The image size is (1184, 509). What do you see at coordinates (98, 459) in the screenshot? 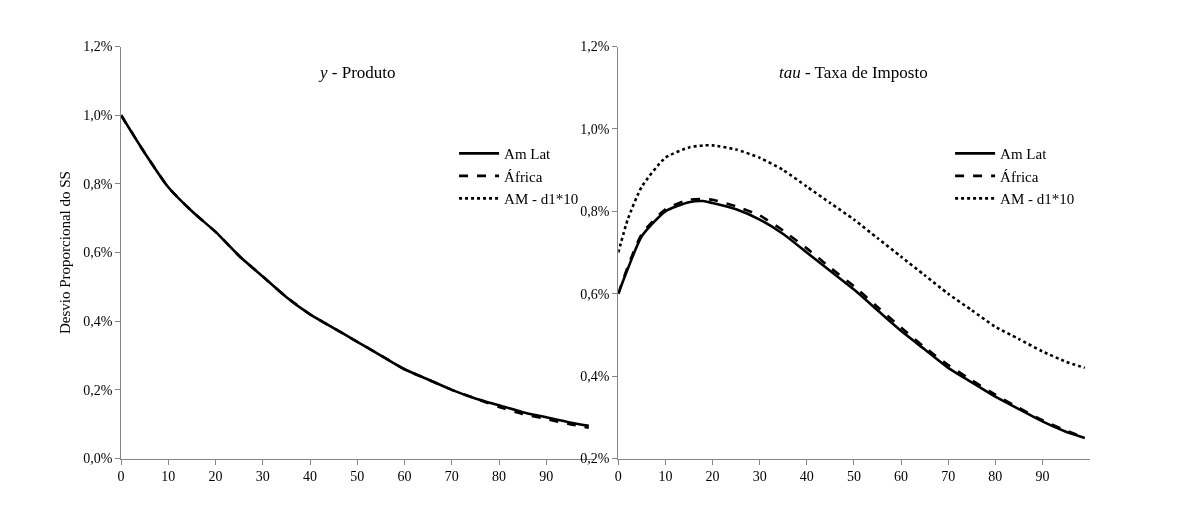
I see `y-tick-label: 0,0%` at bounding box center [98, 459].